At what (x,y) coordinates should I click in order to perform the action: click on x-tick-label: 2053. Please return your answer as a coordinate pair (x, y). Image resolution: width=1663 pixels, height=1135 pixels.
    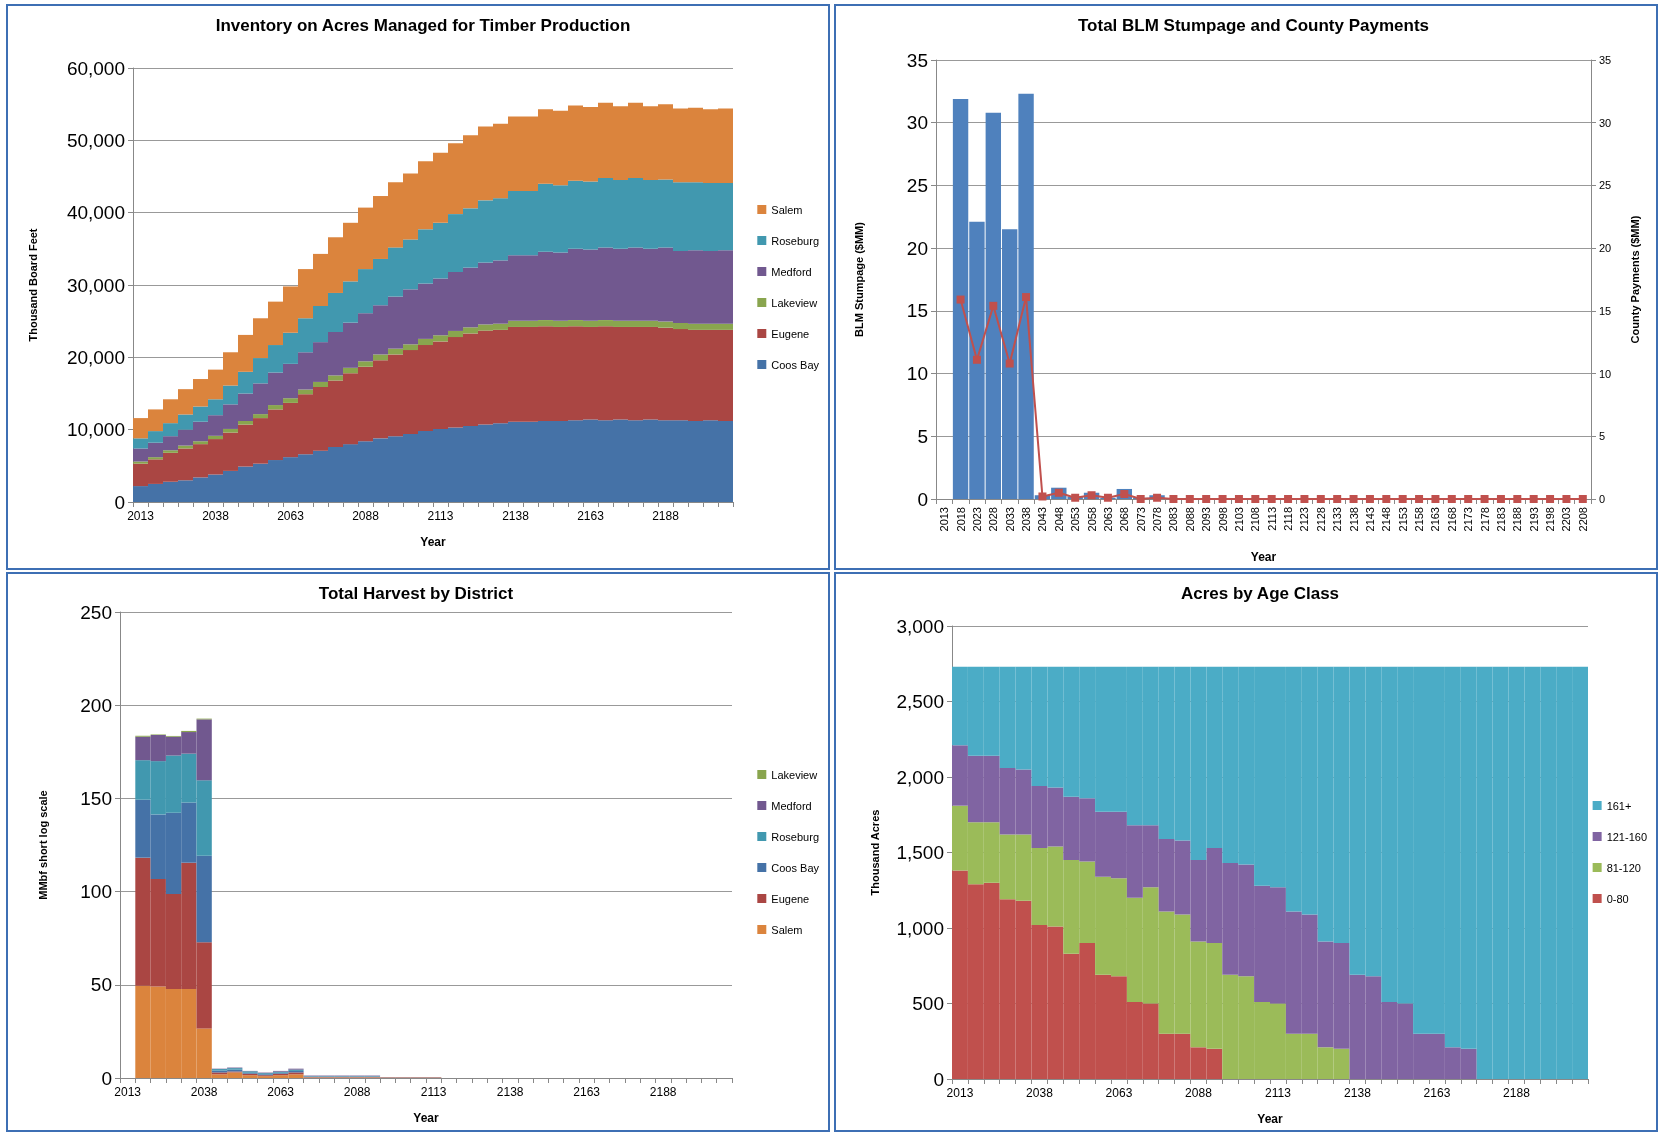
    Looking at the image, I should click on (1075, 519).